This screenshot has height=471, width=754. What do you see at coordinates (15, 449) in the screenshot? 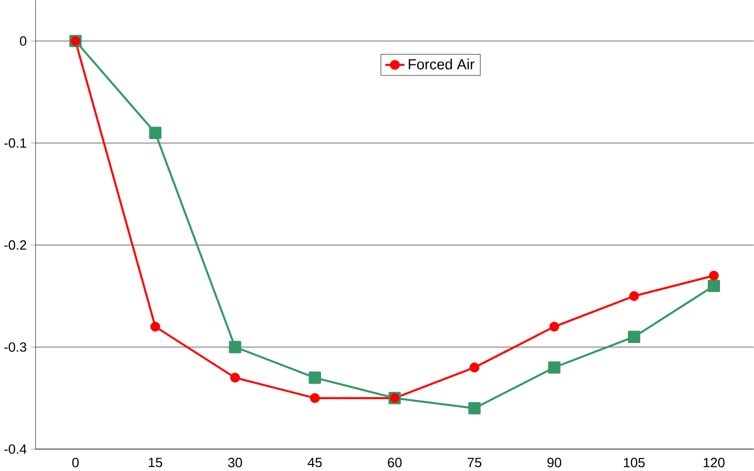
I see `y-tick-label: -0.4` at bounding box center [15, 449].